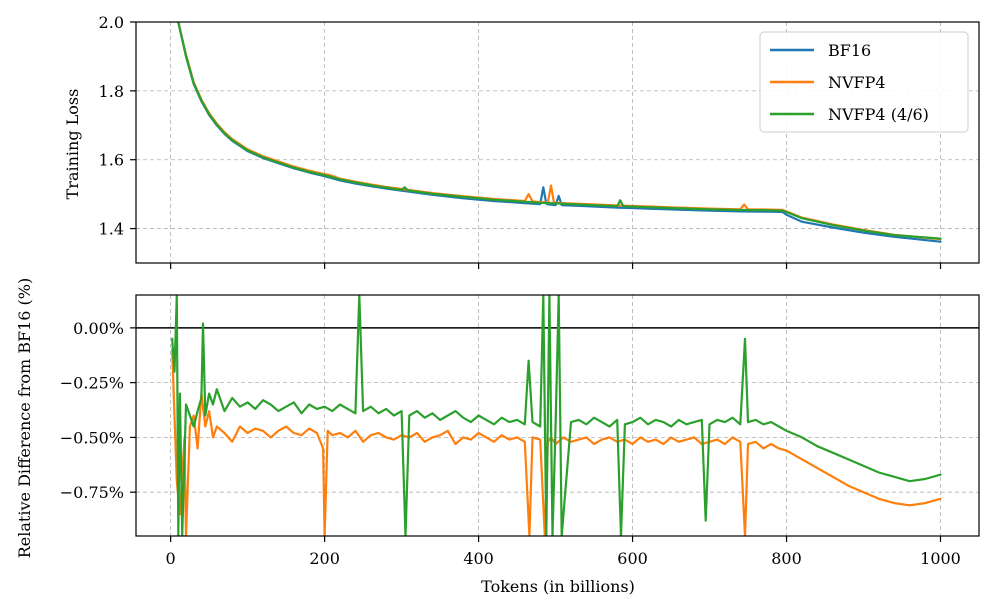 Image resolution: width=996 pixels, height=616 pixels. What do you see at coordinates (72, 144) in the screenshot?
I see `top-ylabel: Training Loss` at bounding box center [72, 144].